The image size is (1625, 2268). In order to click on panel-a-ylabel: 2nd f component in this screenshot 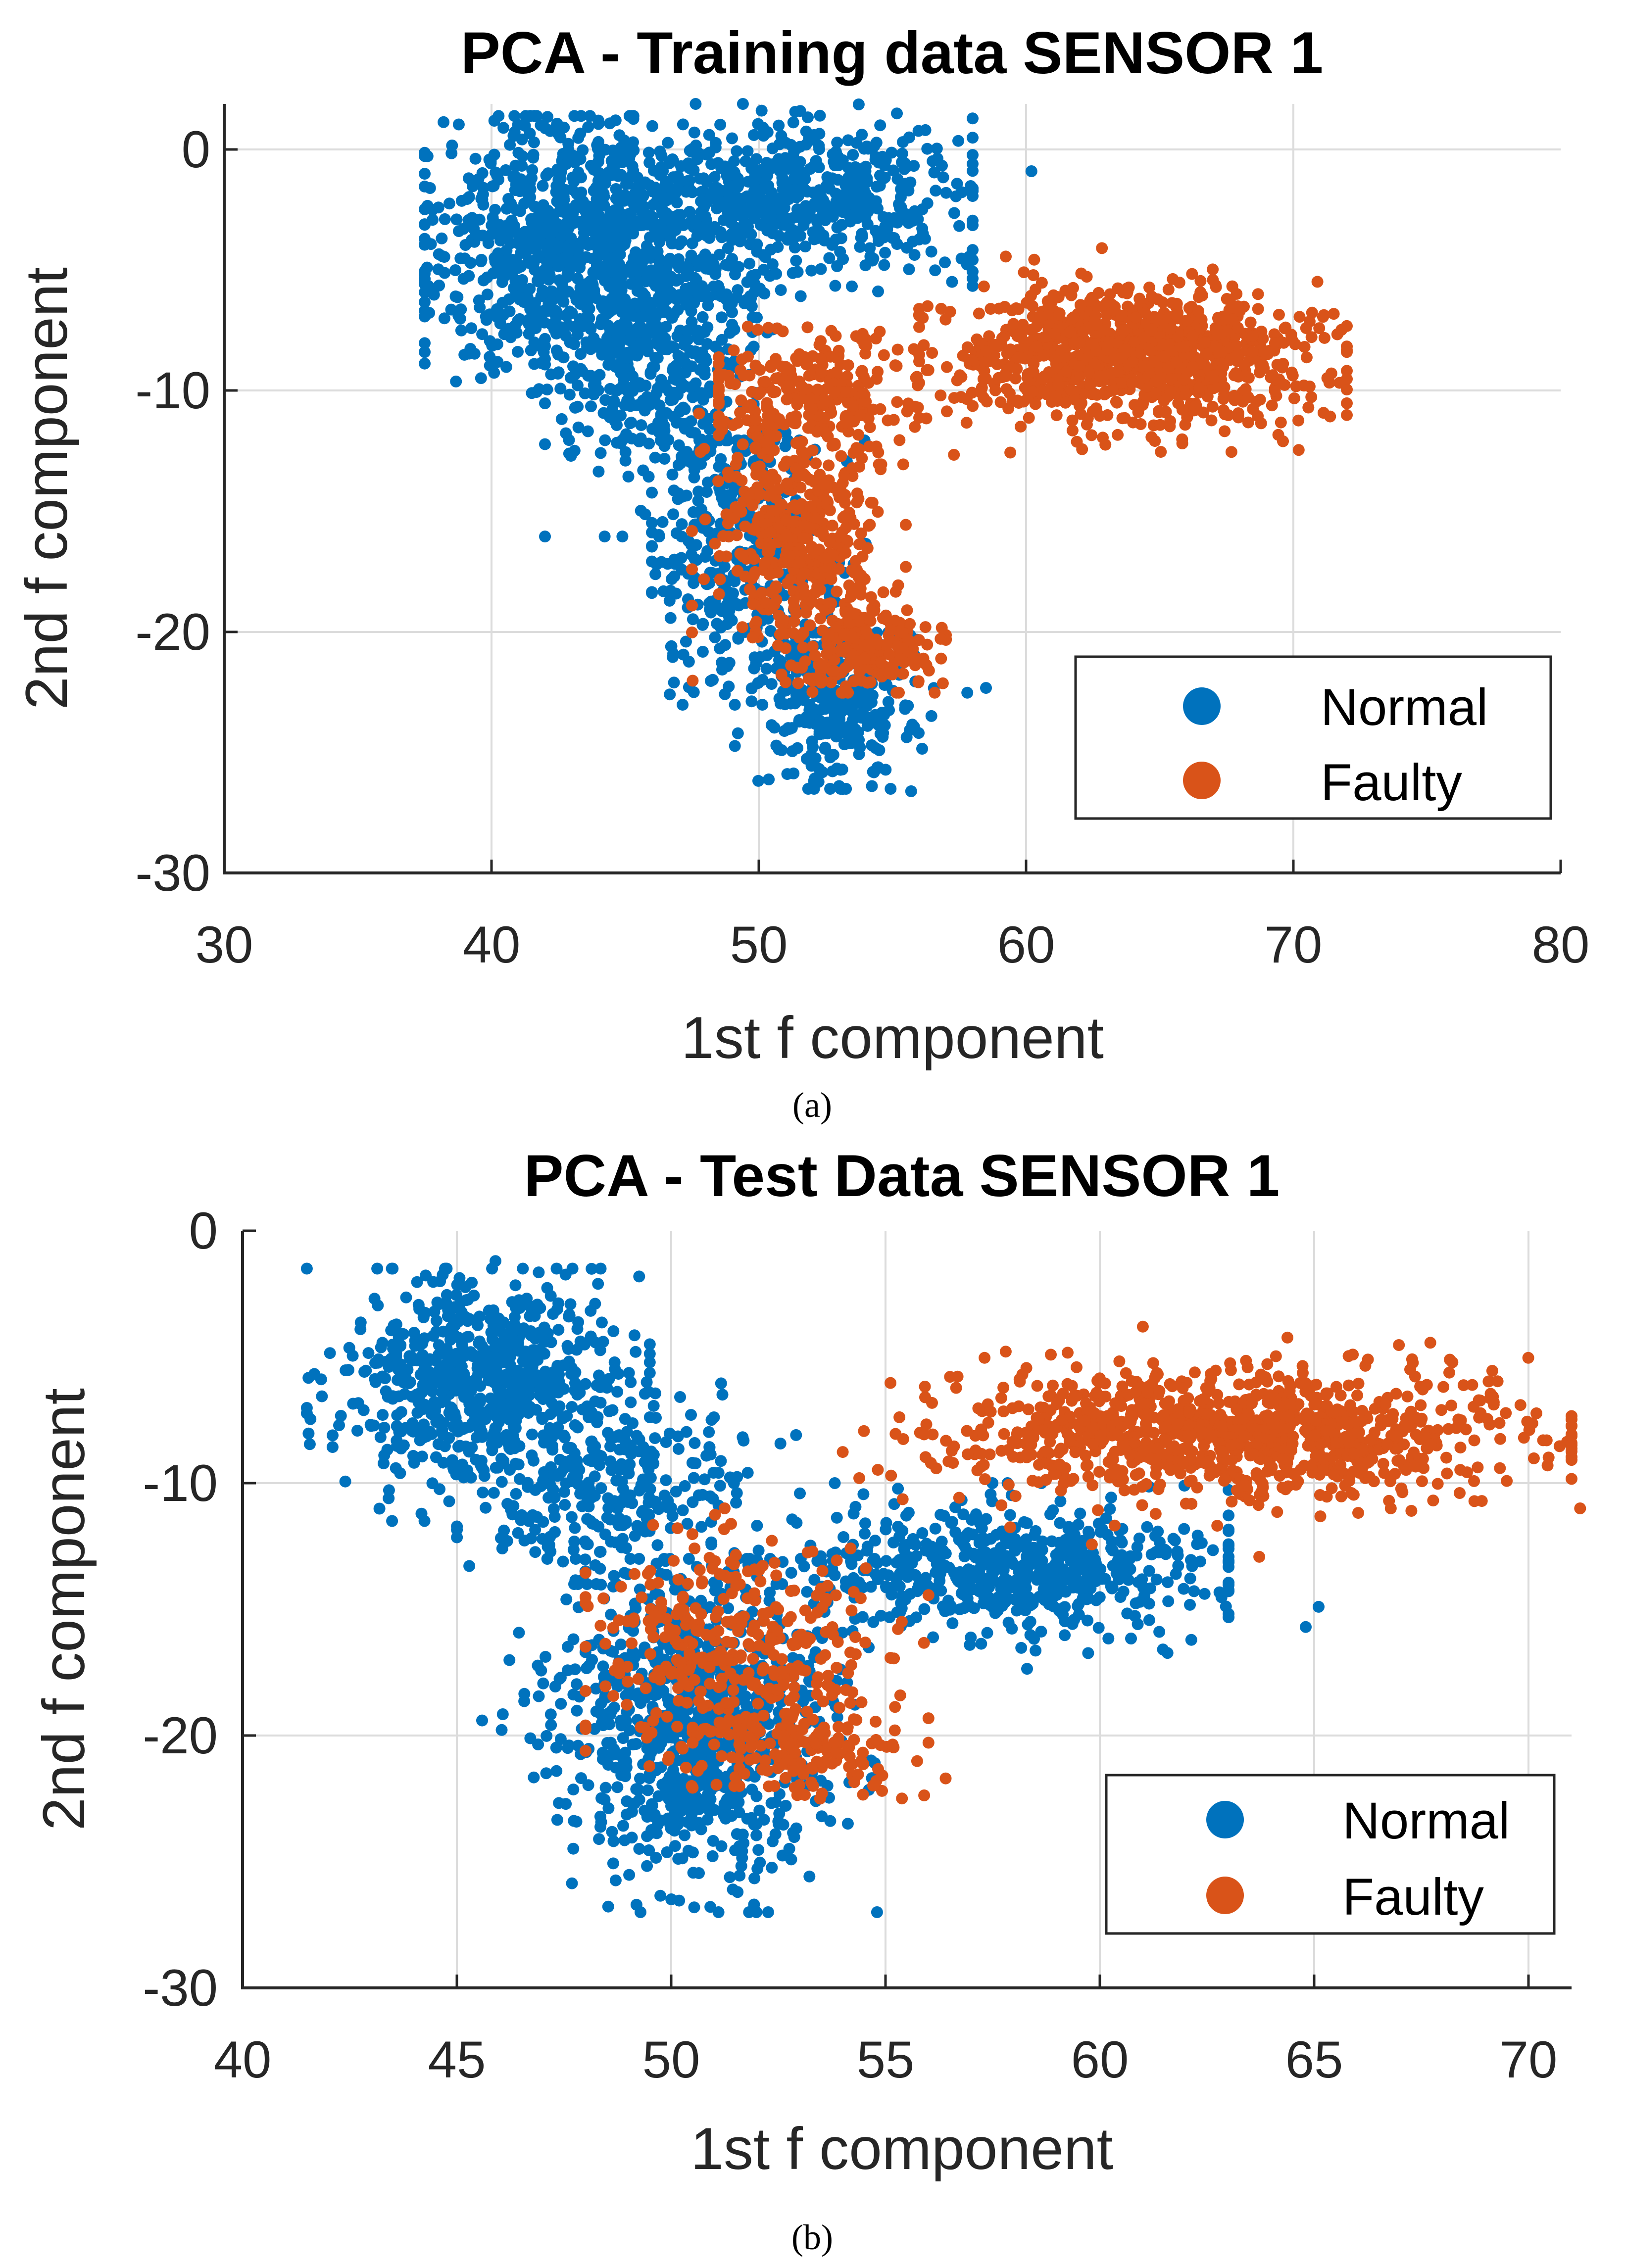, I will do `click(46, 488)`.